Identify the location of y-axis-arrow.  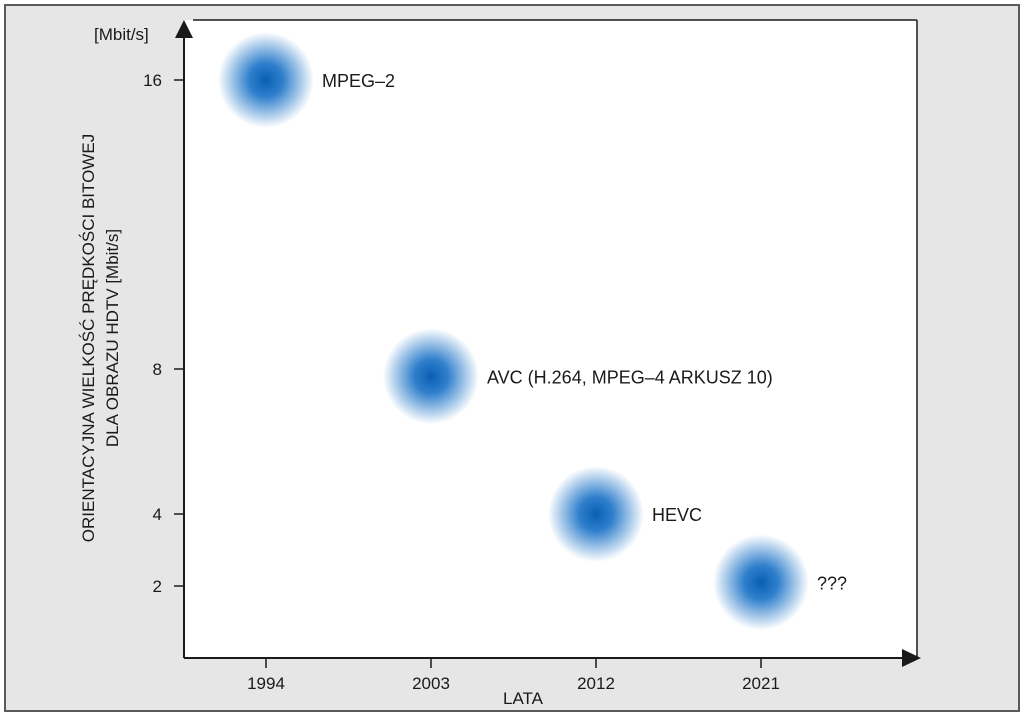
(184, 29).